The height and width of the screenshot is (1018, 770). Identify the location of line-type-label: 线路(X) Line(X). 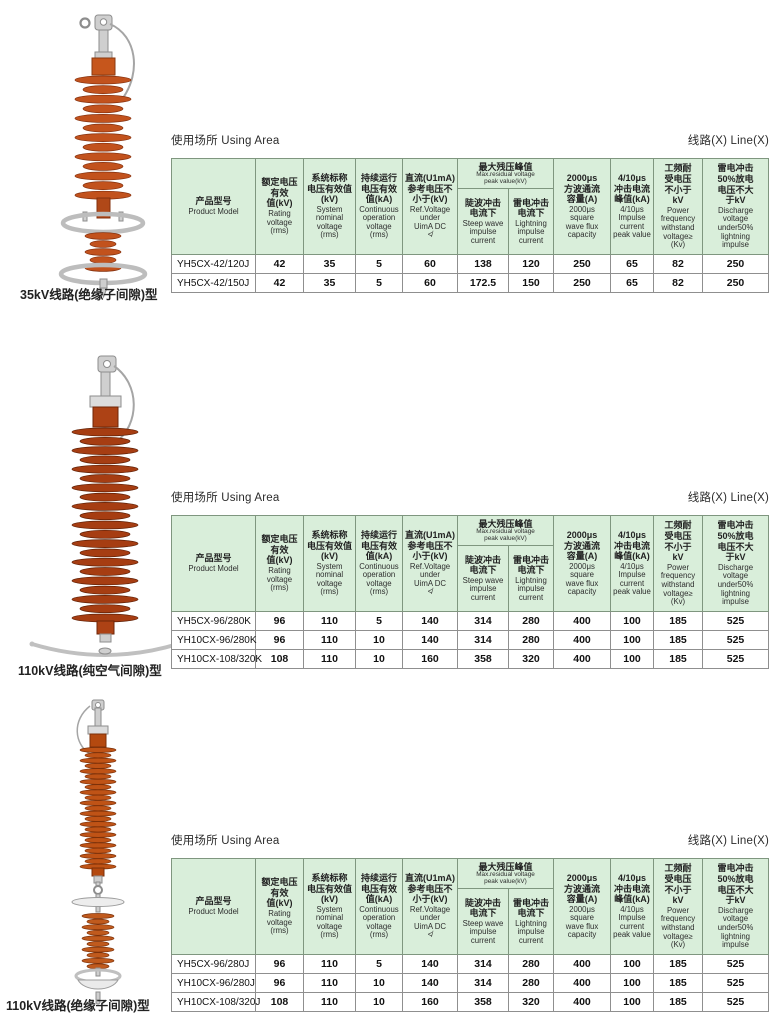
(728, 141).